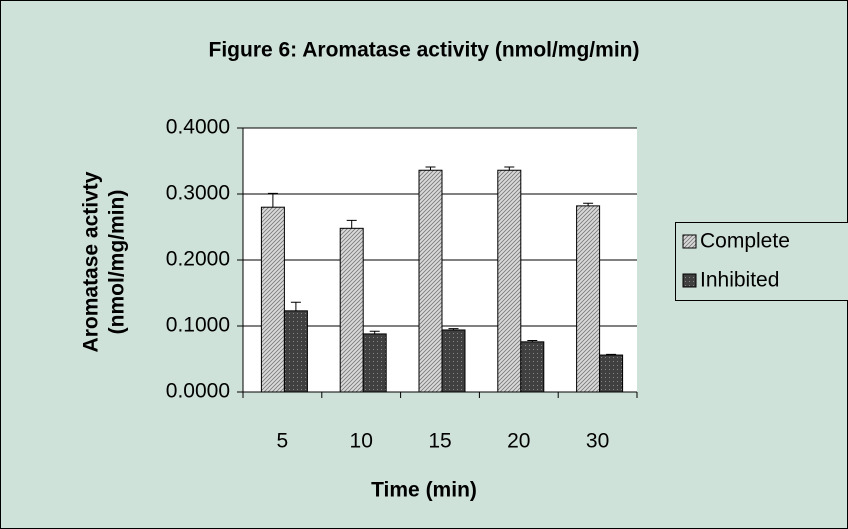 The image size is (848, 529). What do you see at coordinates (745, 241) in the screenshot?
I see `legend-label: Complete` at bounding box center [745, 241].